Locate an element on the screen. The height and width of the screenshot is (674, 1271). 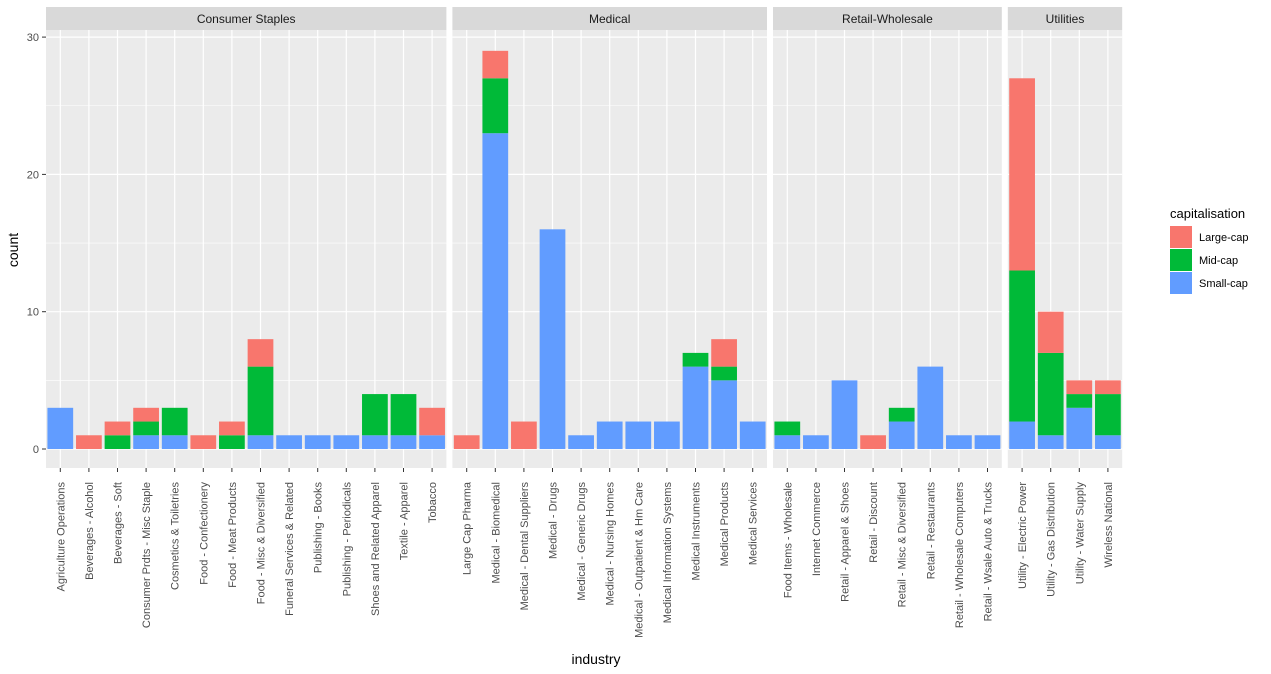
x-axis-title: industry is located at coordinates (595, 659).